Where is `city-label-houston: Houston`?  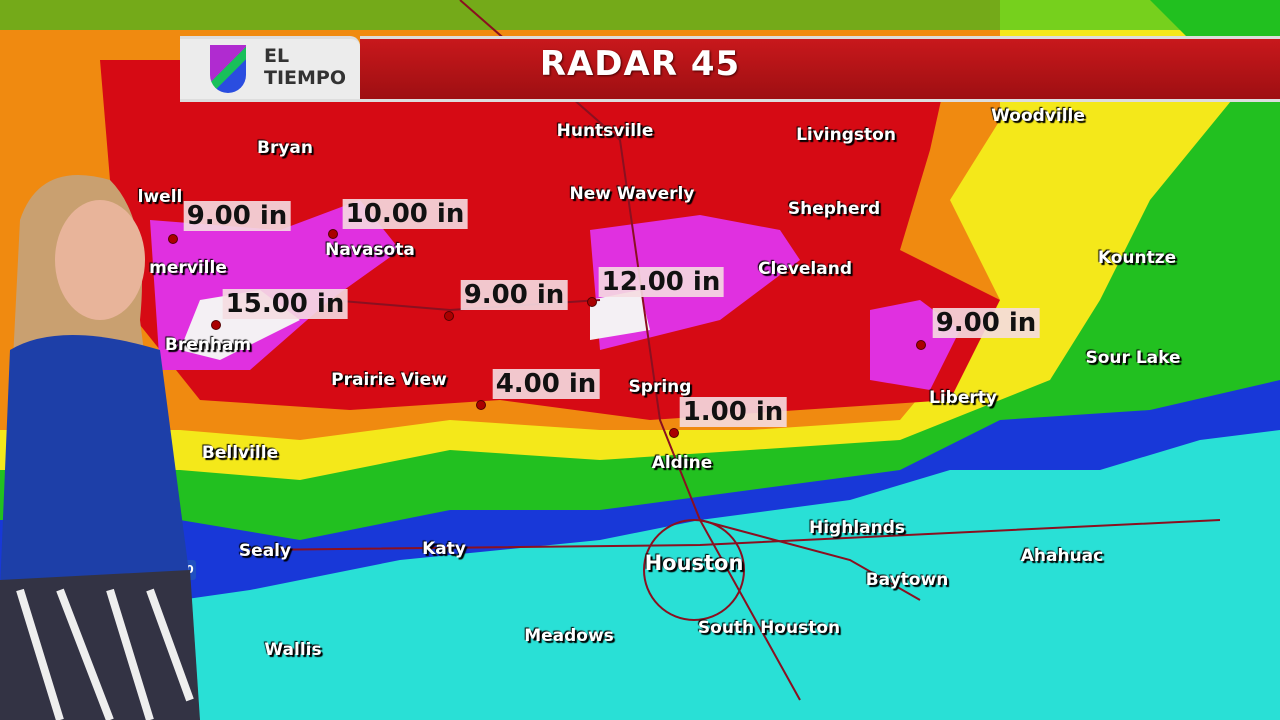 city-label-houston: Houston is located at coordinates (694, 563).